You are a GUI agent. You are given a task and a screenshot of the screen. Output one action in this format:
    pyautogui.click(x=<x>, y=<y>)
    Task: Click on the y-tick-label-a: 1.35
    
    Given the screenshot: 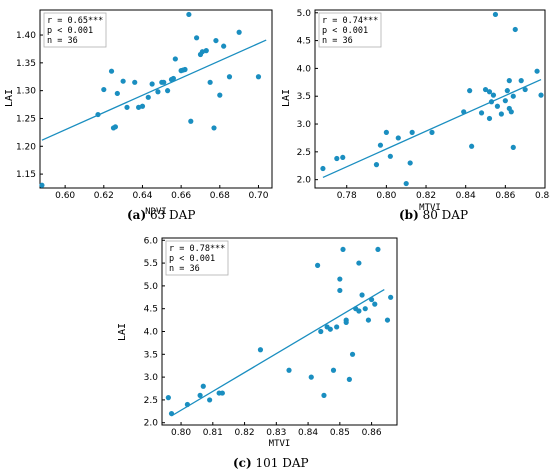 What is the action you would take?
    pyautogui.click(x=26, y=64)
    